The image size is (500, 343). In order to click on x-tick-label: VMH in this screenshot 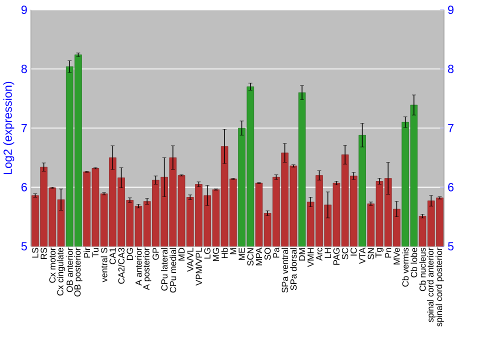, I will do `click(311, 257)`.